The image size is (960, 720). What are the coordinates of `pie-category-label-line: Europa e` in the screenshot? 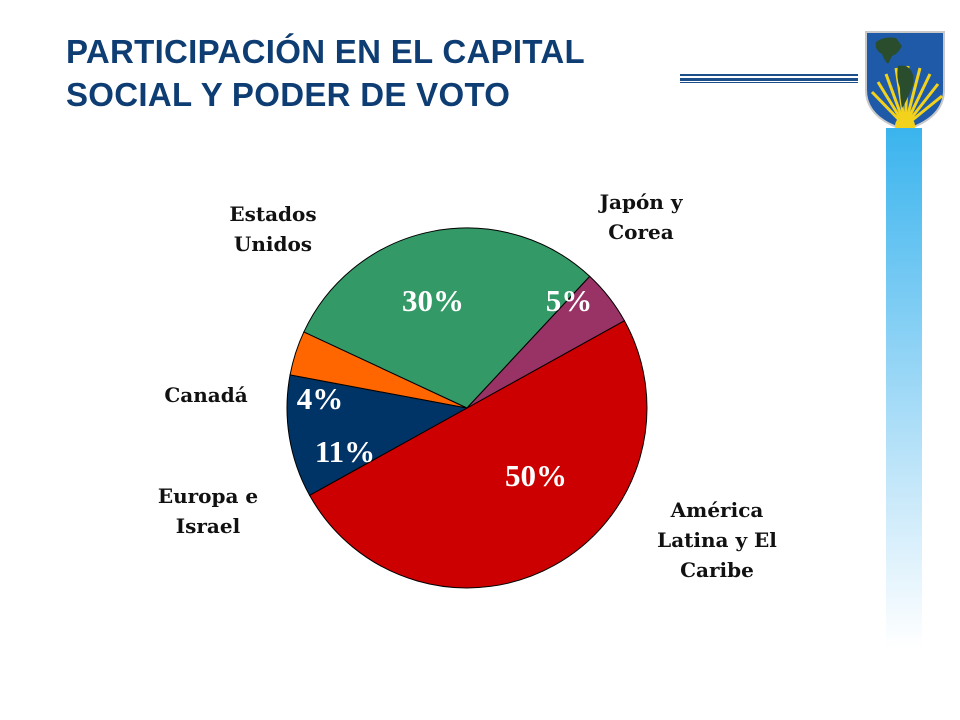 It's located at (208, 496).